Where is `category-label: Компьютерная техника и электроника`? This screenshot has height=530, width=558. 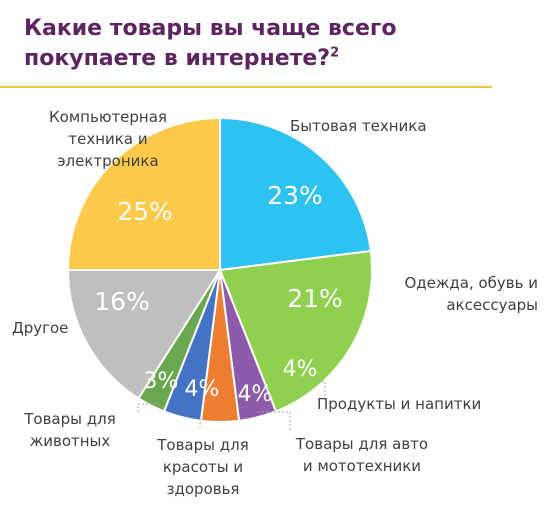
category-label: Компьютерная техника и электроника is located at coordinates (108, 139).